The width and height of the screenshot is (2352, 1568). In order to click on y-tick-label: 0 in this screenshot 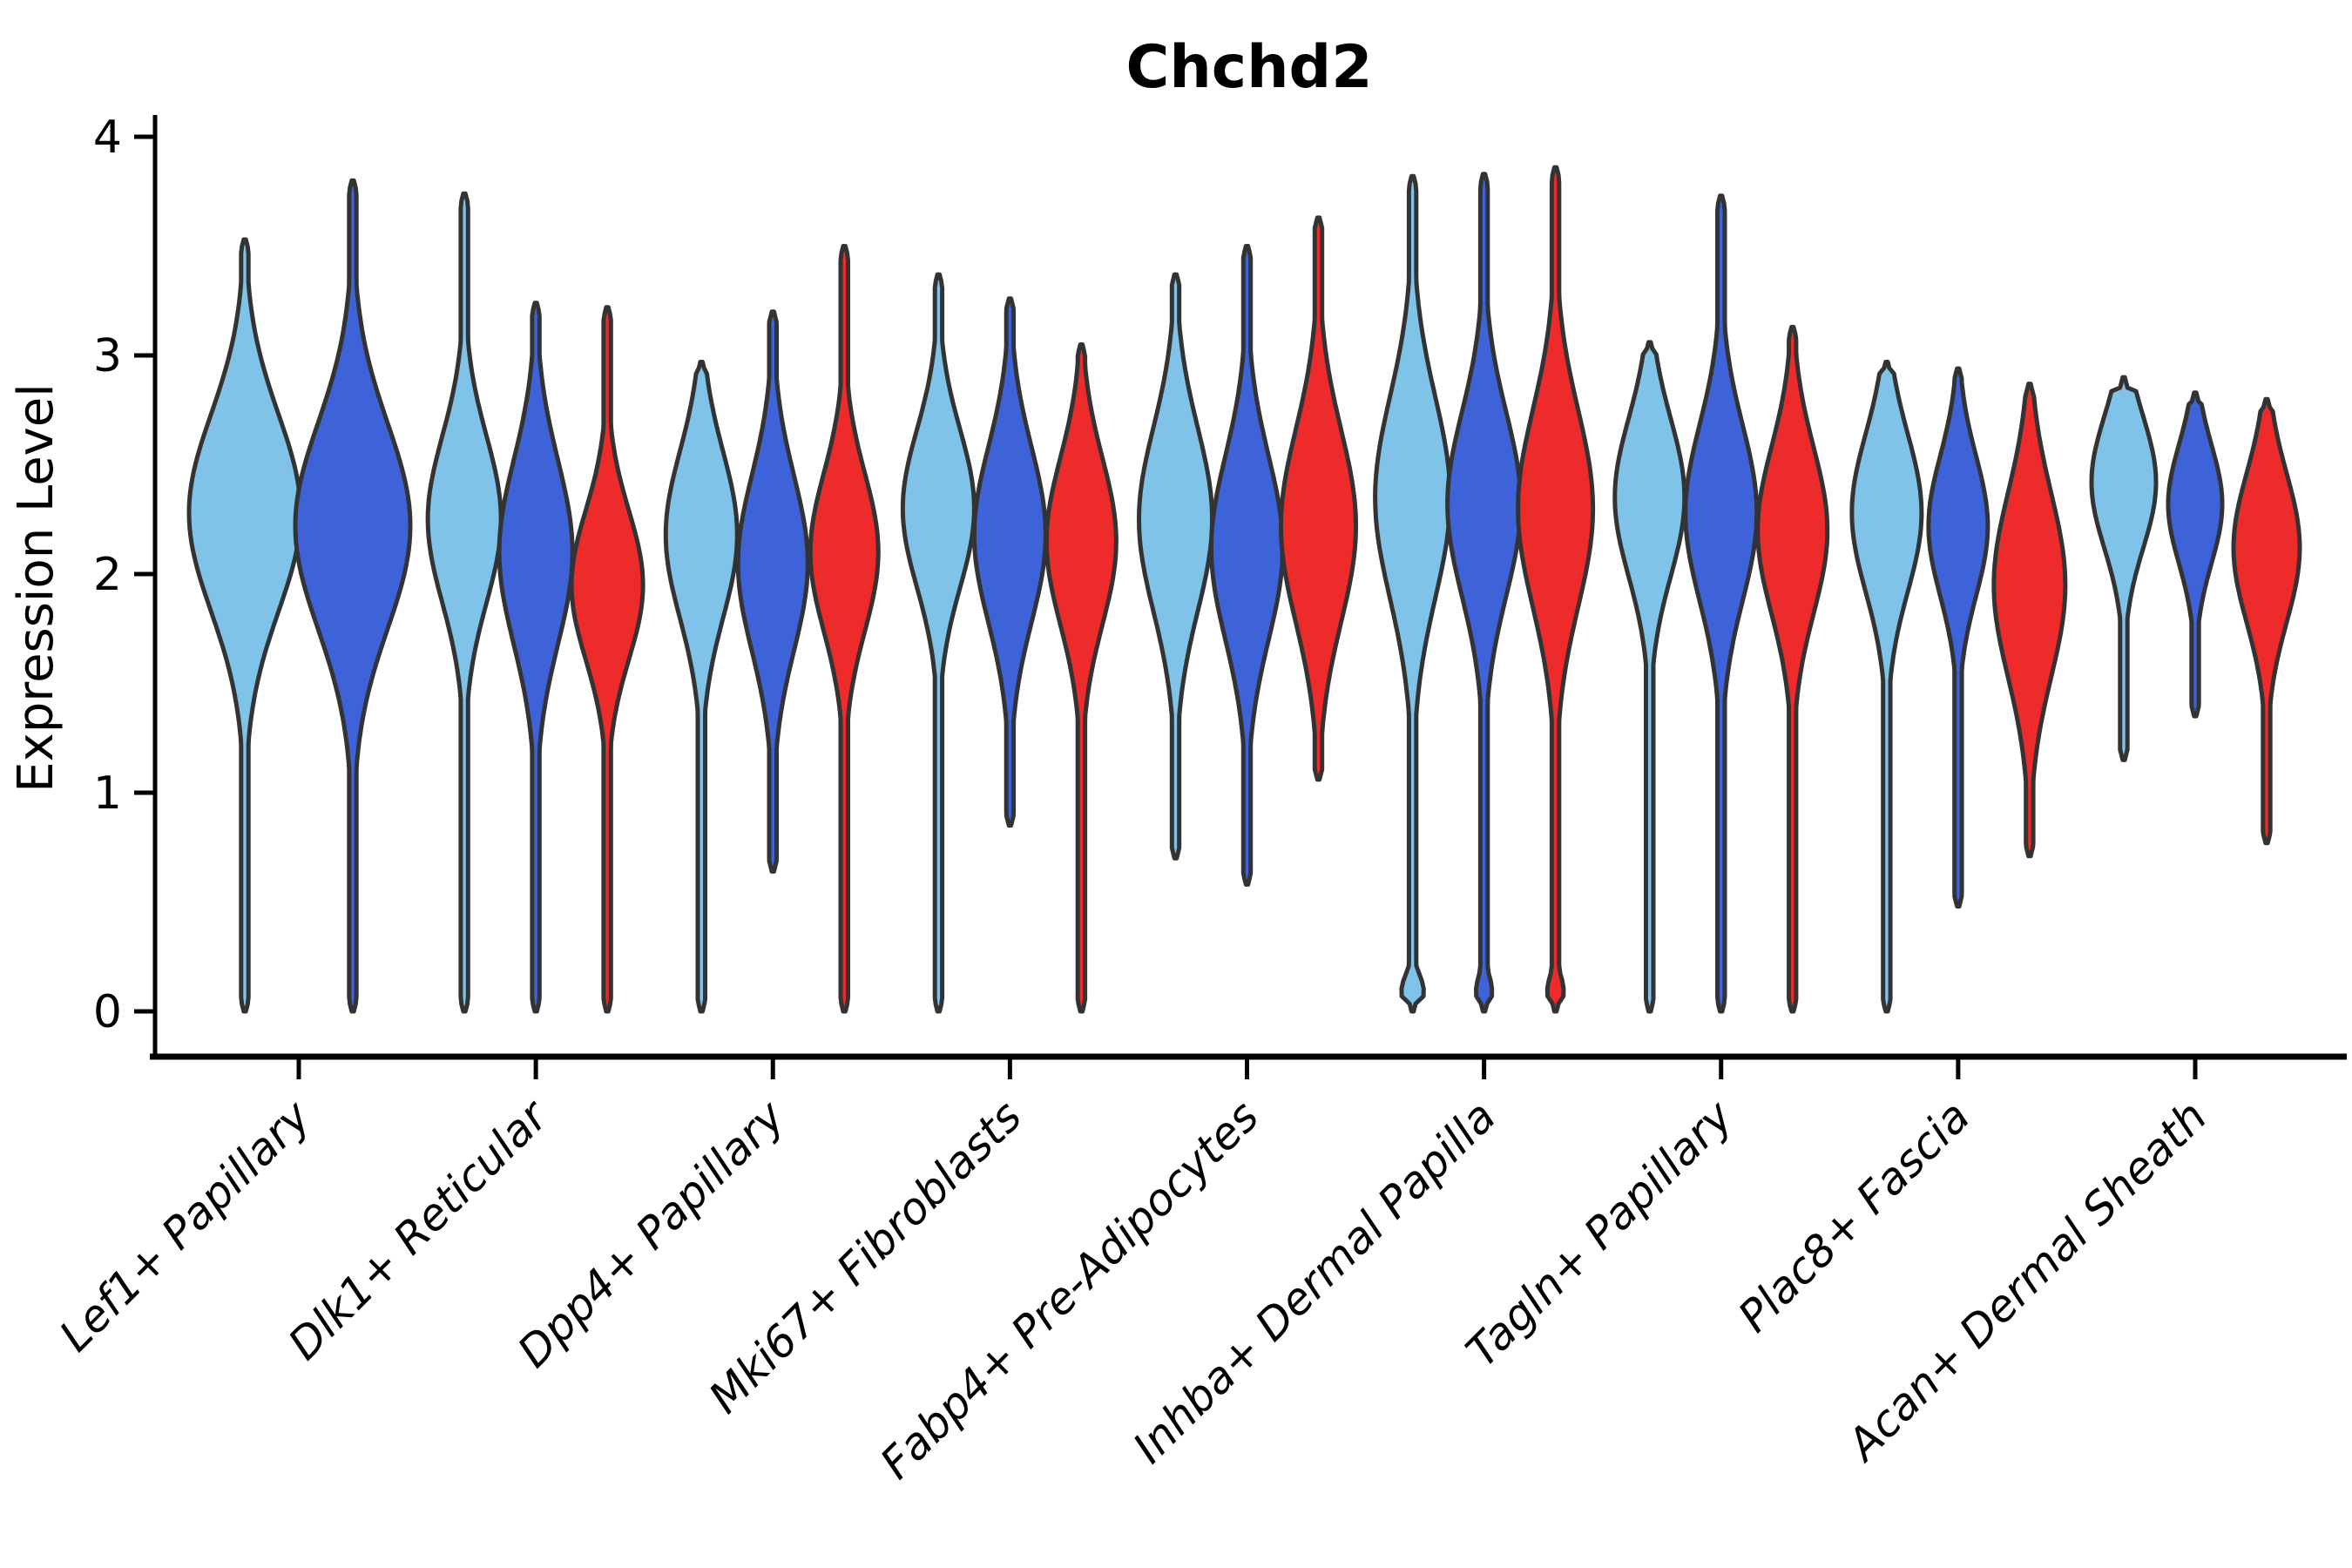, I will do `click(107, 1012)`.